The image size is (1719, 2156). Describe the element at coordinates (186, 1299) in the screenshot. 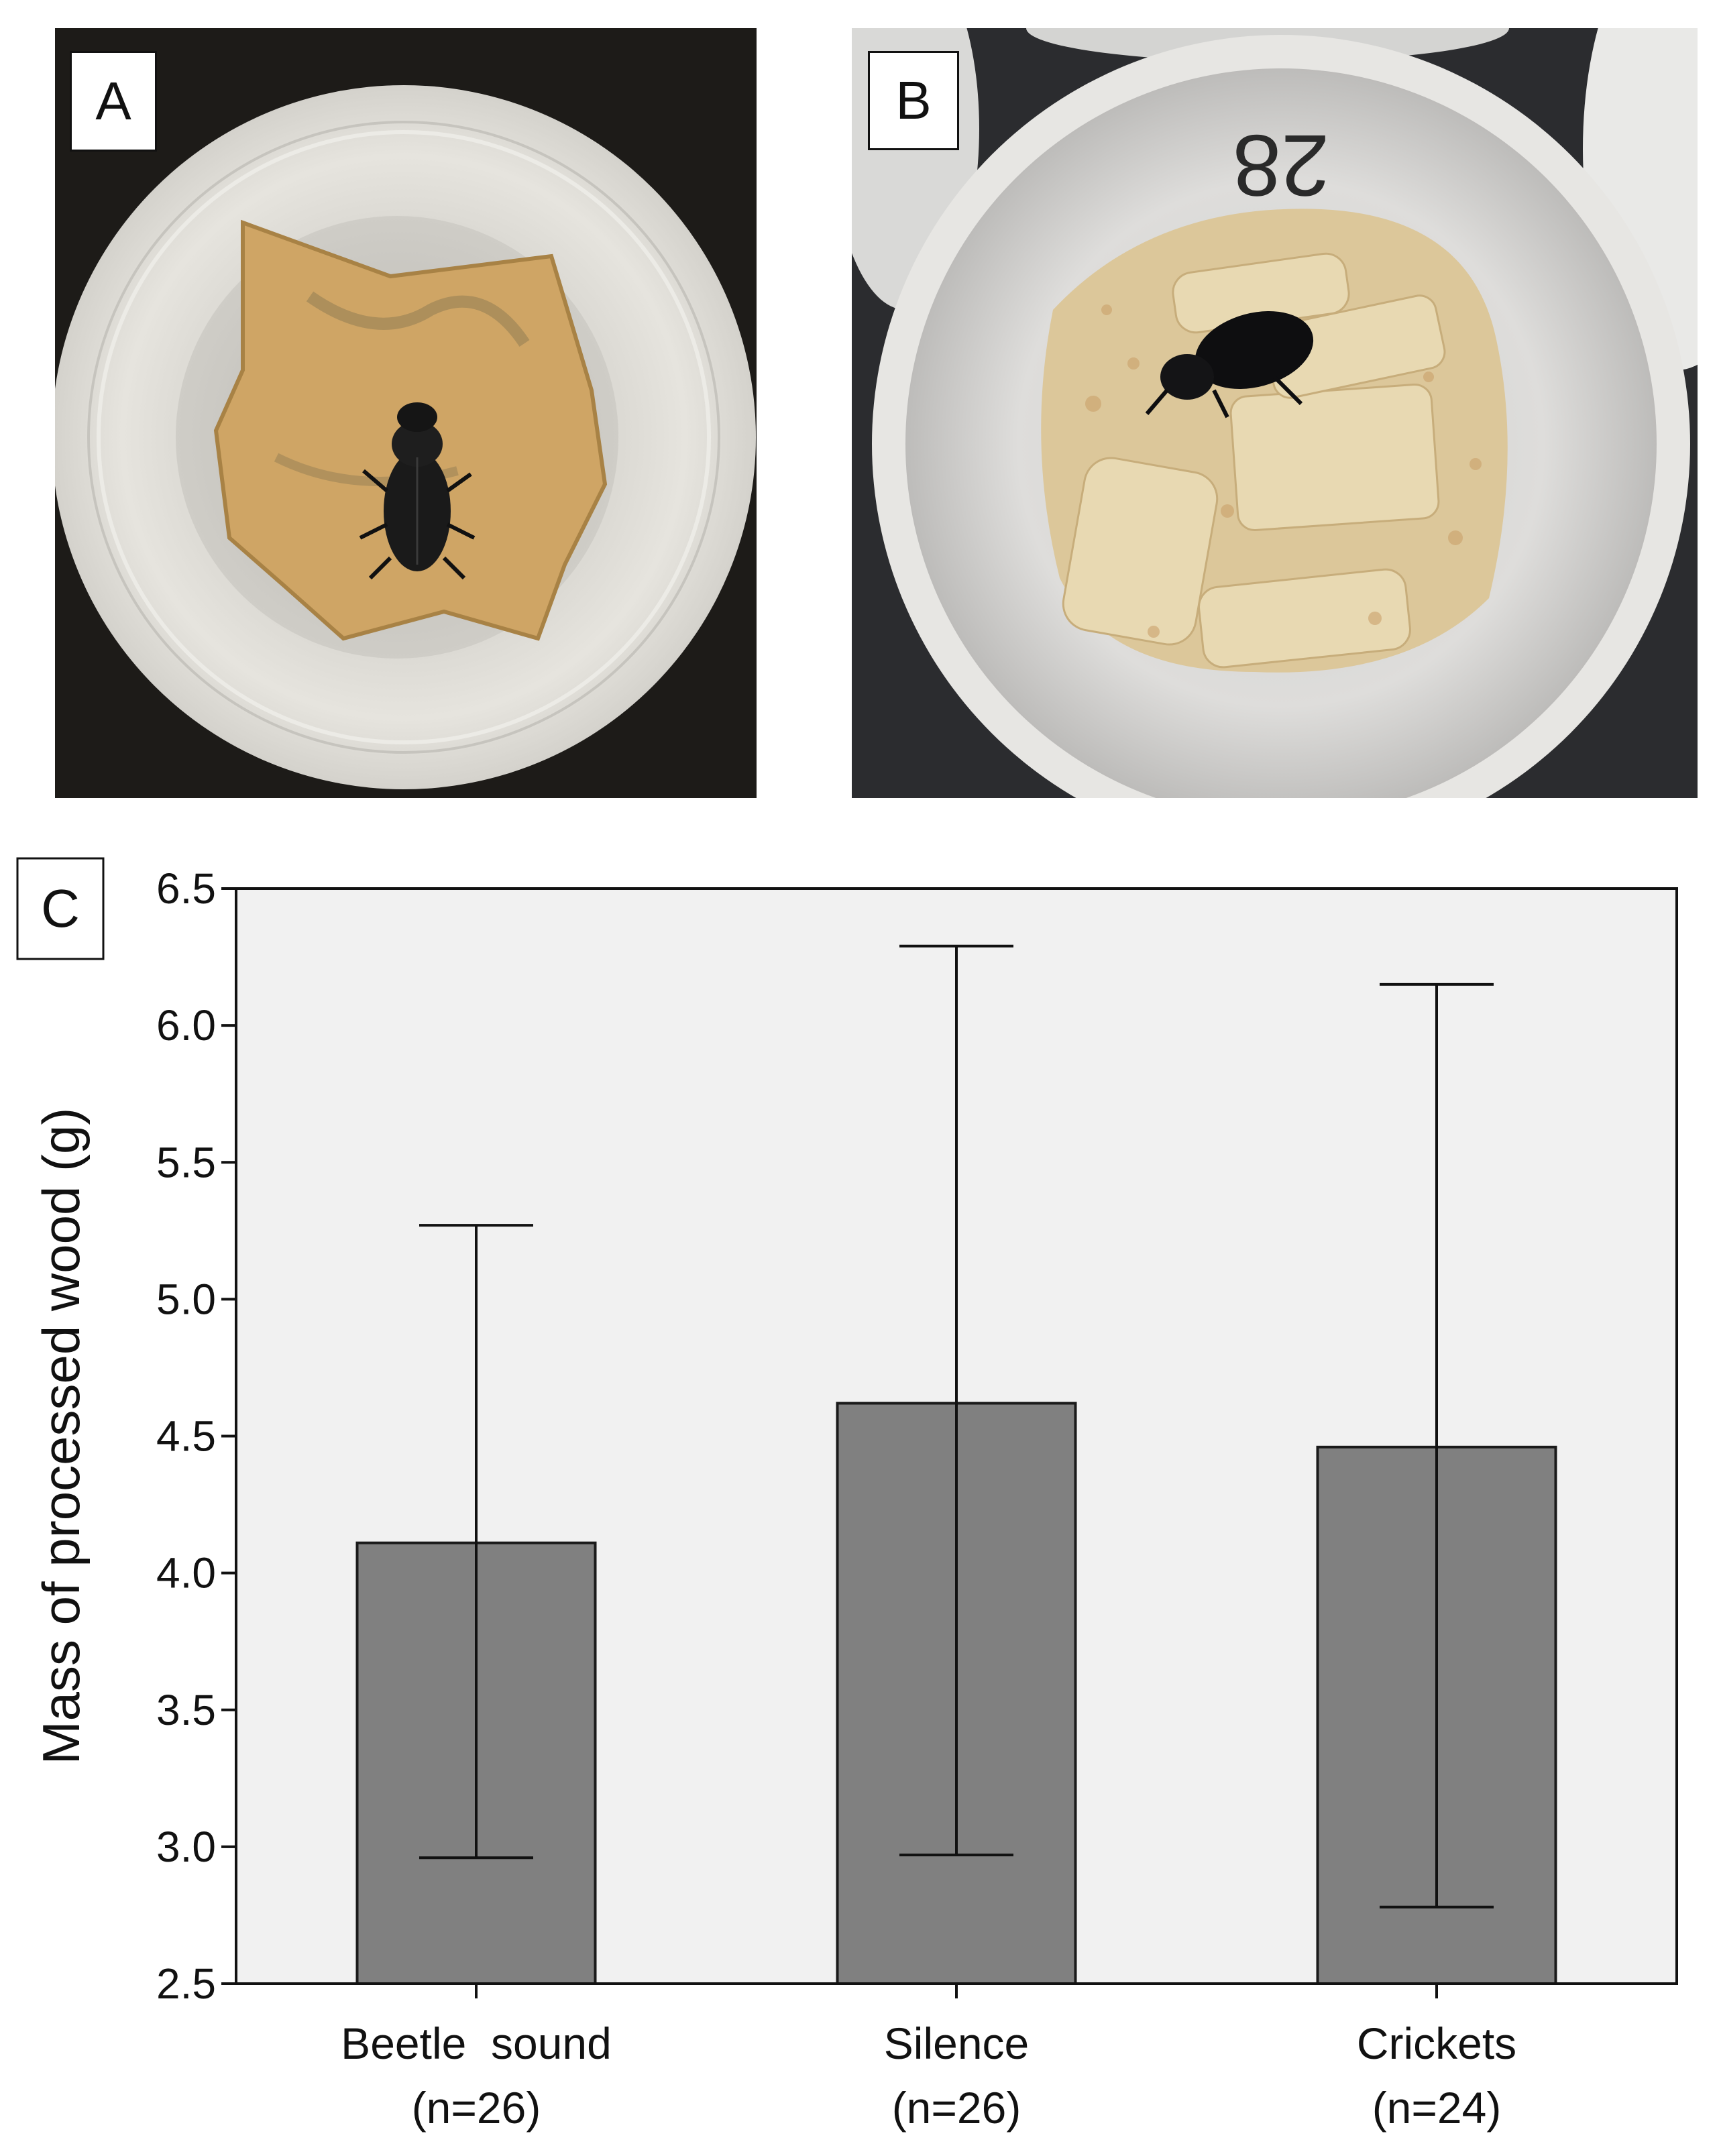

I see `y-tick-label: 5.0` at that location.